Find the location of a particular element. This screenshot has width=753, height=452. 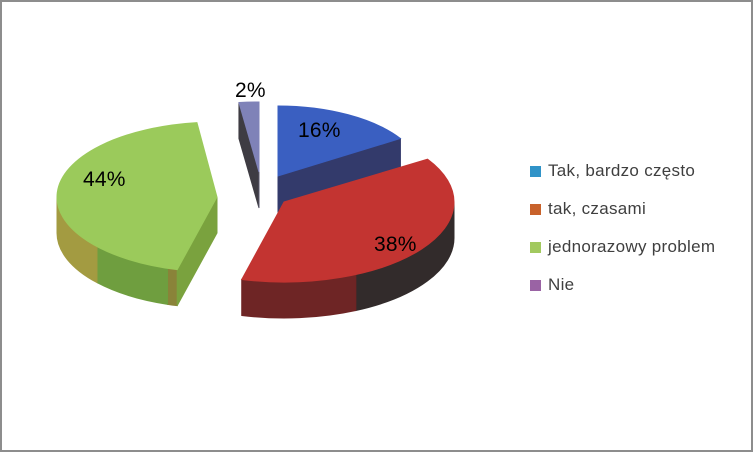

pie-slice-2-rim is located at coordinates (172, 287).